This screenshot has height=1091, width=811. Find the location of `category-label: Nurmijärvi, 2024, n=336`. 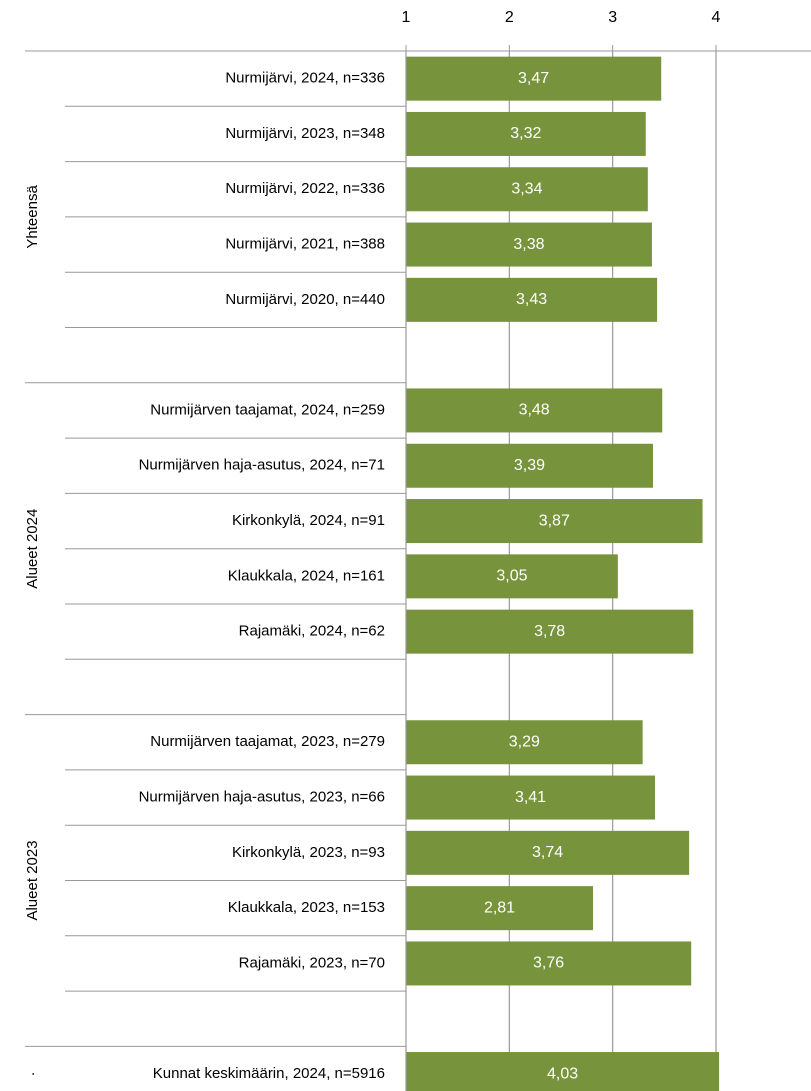

category-label: Nurmijärvi, 2024, n=336 is located at coordinates (305, 78).